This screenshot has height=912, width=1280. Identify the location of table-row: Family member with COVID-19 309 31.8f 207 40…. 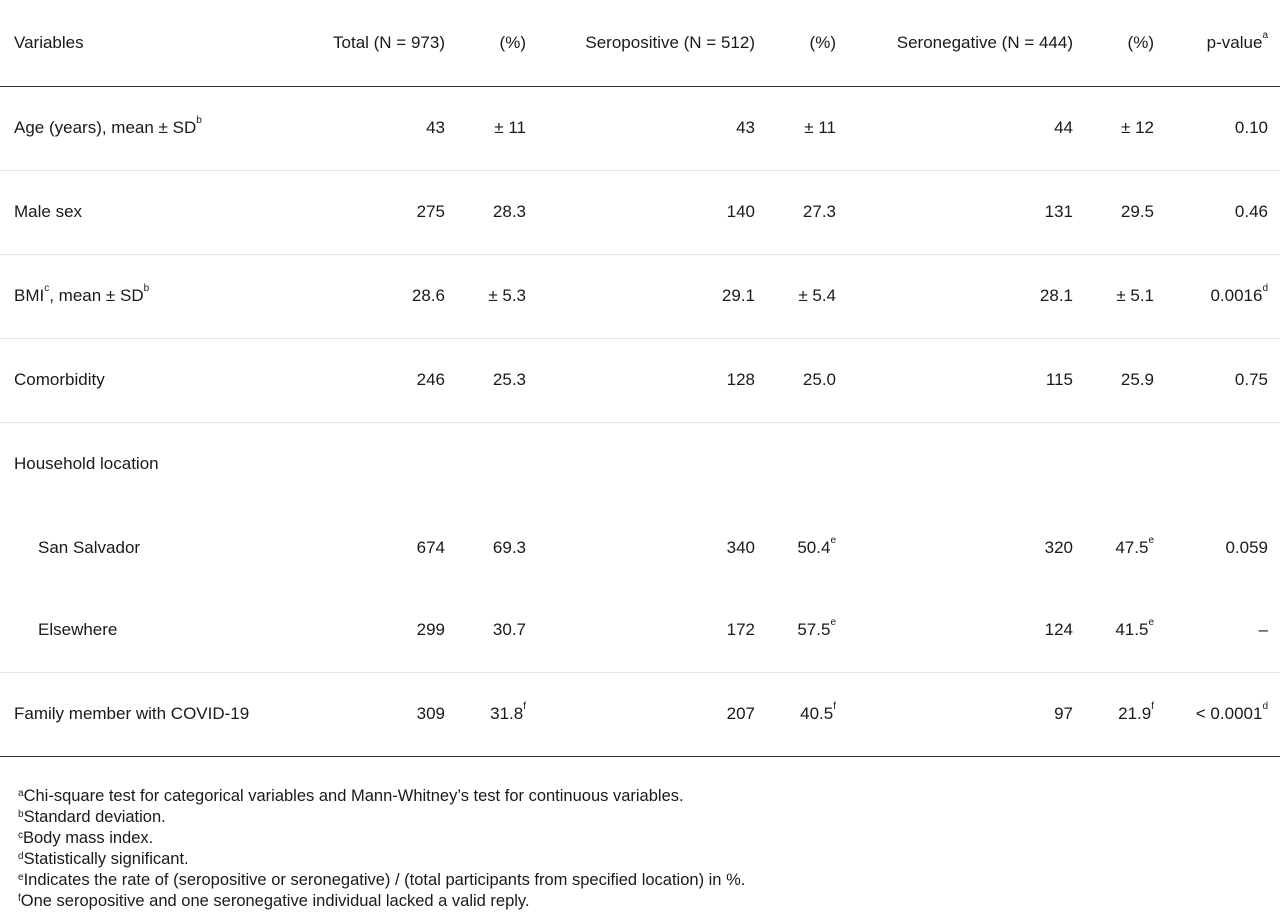
(640, 714).